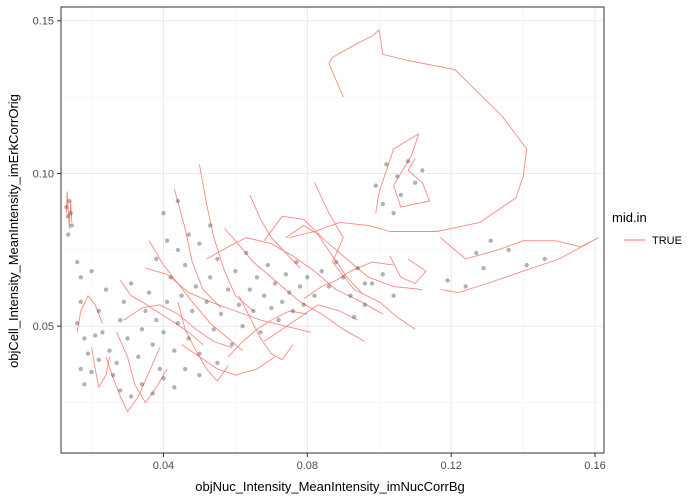  Describe the element at coordinates (667, 241) in the screenshot. I see `legend-label-true: TRUE` at that location.